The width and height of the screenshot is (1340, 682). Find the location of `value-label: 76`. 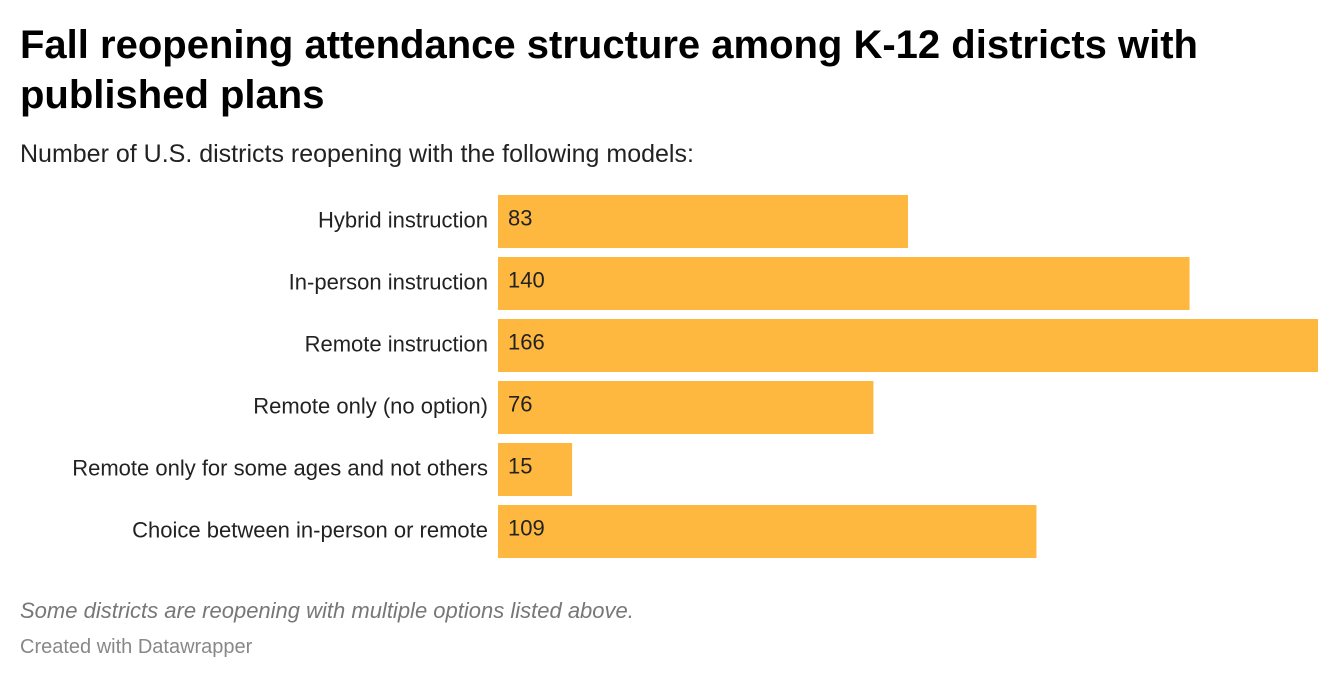

value-label: 76 is located at coordinates (520, 403).